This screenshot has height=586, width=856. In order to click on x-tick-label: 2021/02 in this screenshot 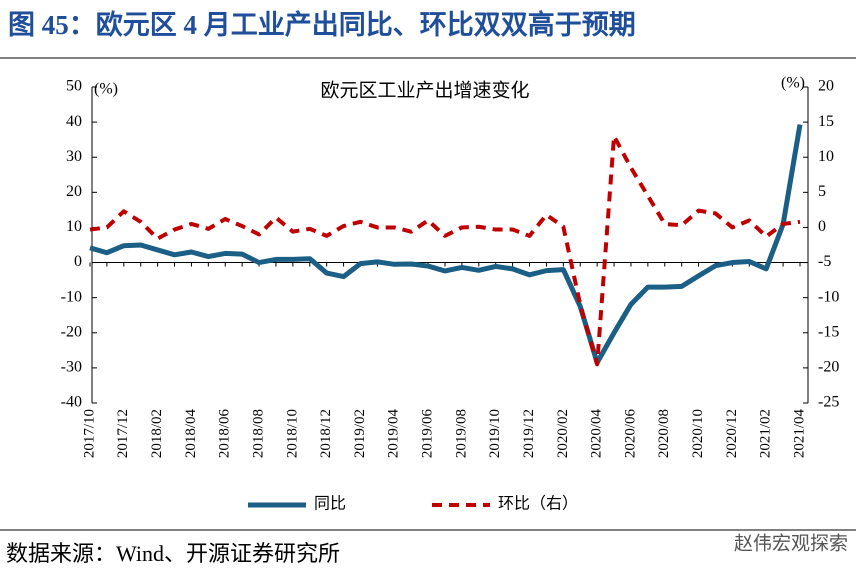, I will do `click(766, 433)`.